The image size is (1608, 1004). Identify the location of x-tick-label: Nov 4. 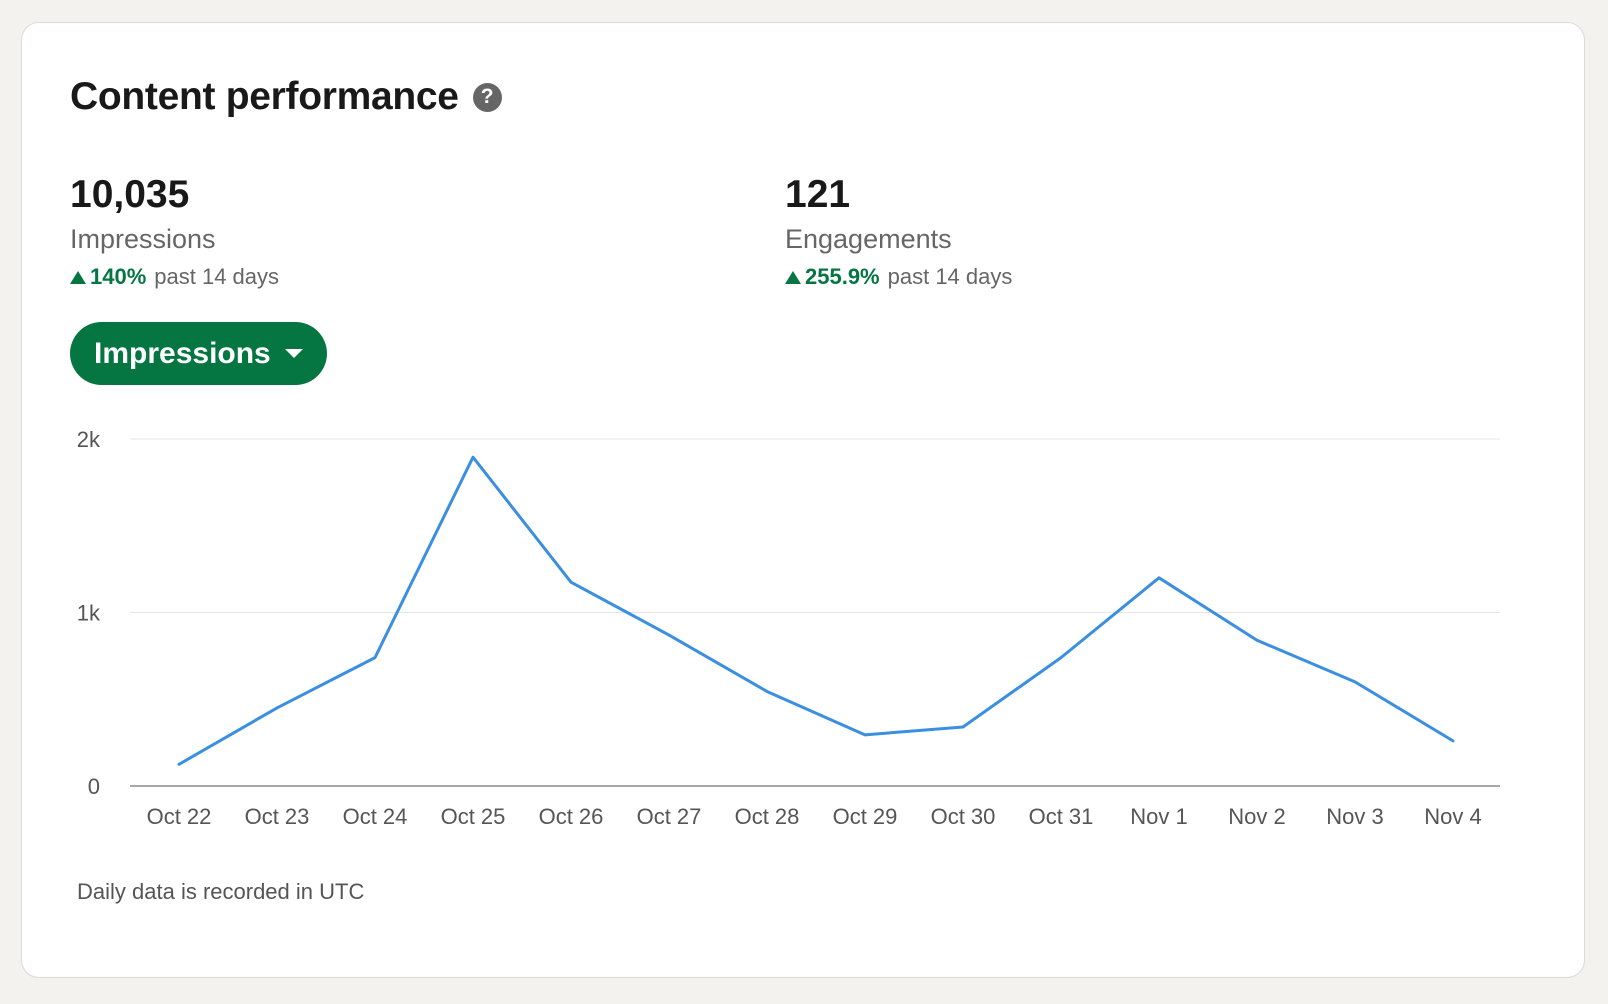
(1452, 816).